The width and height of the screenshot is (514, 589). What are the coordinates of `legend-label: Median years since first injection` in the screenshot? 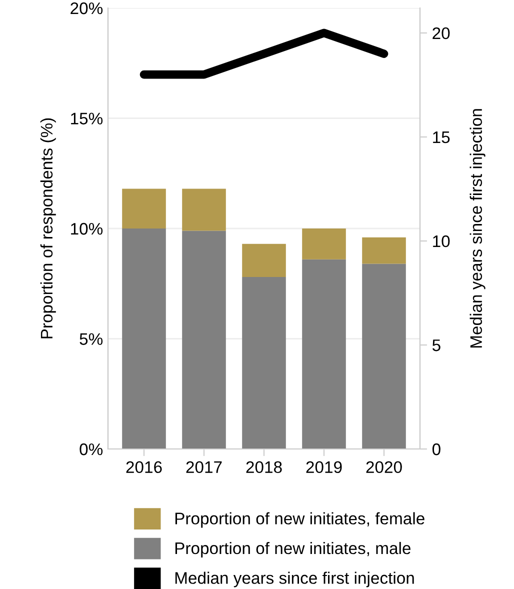 It's located at (294, 580).